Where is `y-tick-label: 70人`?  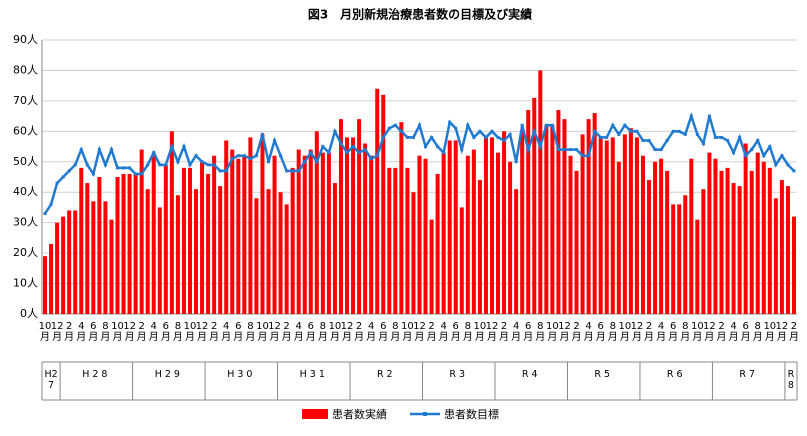
y-tick-label: 70人 is located at coordinates (25, 100).